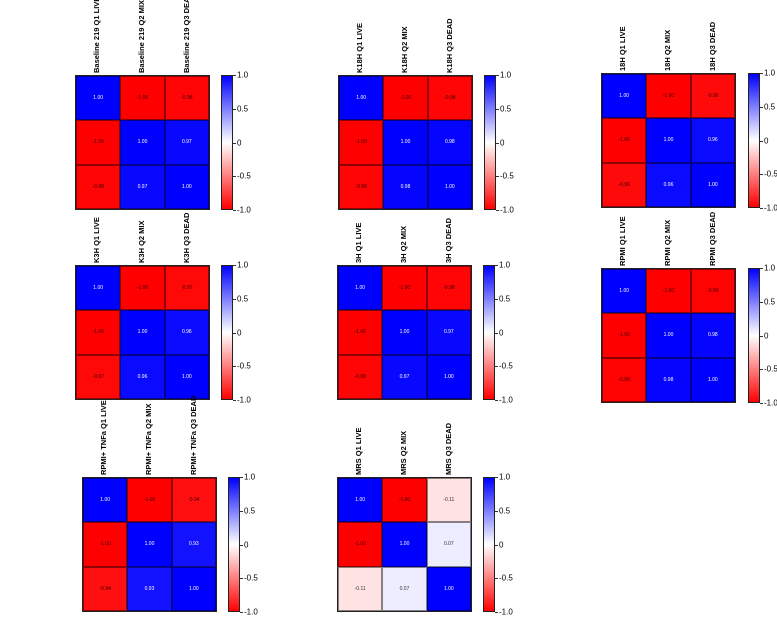 The image size is (777, 617). I want to click on column-label: RPMI+ TNFa Q2 MIX, so click(148, 439).